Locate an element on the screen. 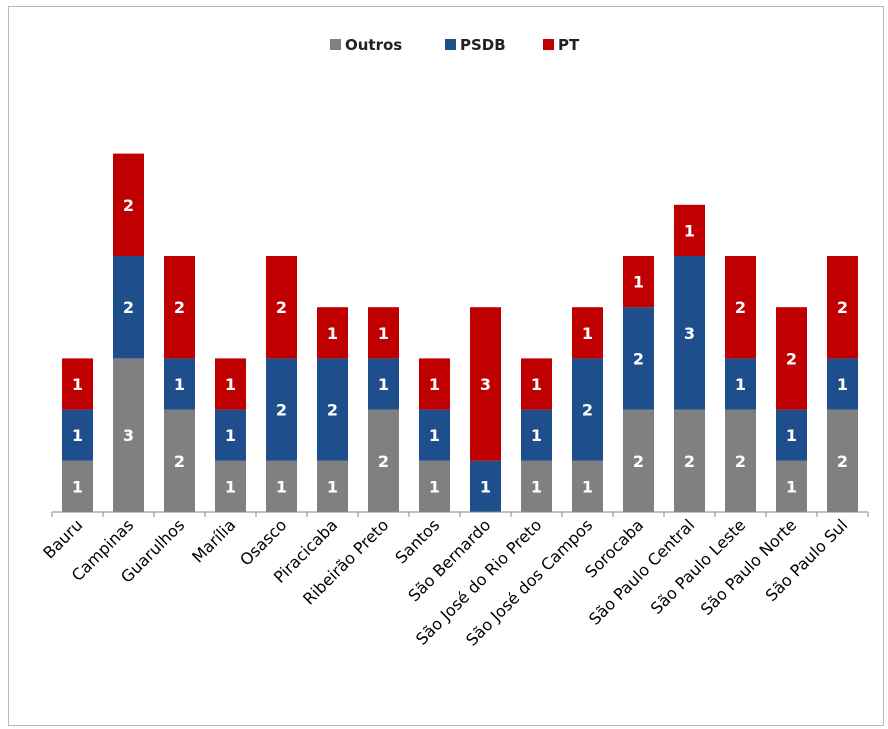  bar-sao-paulo-norte-pt is located at coordinates (791, 358).